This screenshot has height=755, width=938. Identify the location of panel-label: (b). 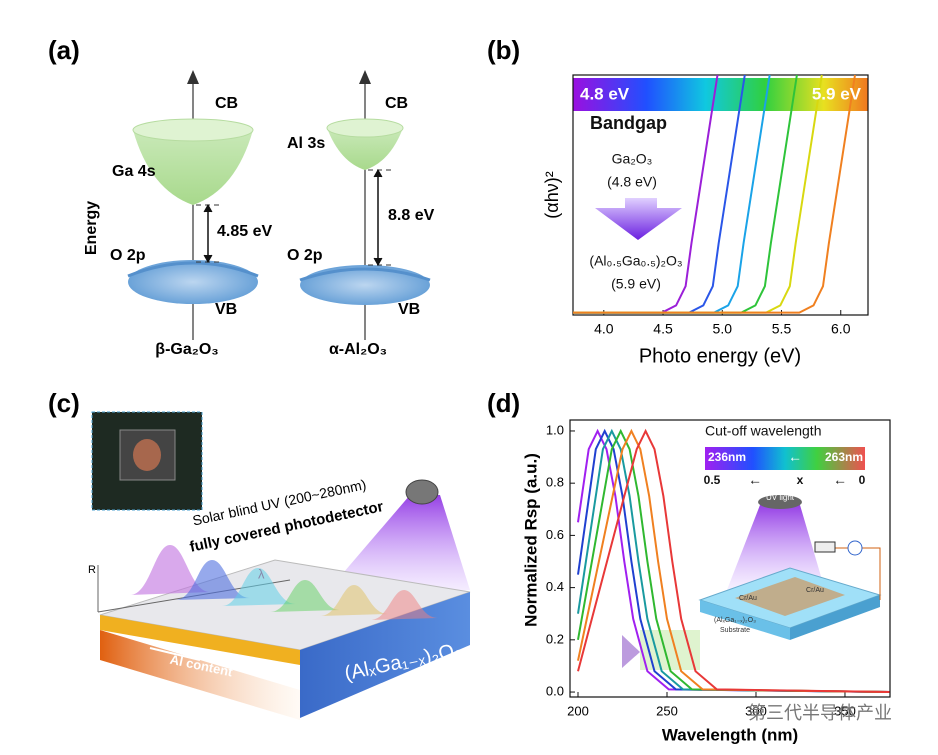
(503, 50).